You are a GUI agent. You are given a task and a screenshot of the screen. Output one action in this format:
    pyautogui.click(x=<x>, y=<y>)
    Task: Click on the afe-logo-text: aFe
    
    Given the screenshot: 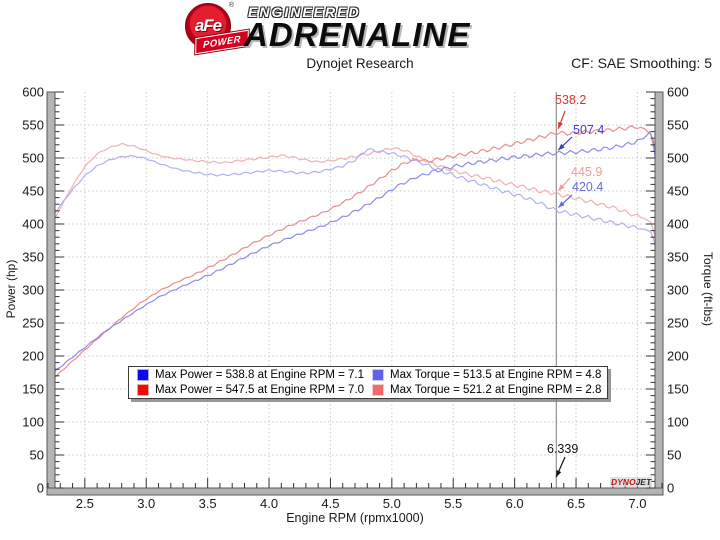 What is the action you would take?
    pyautogui.click(x=208, y=25)
    